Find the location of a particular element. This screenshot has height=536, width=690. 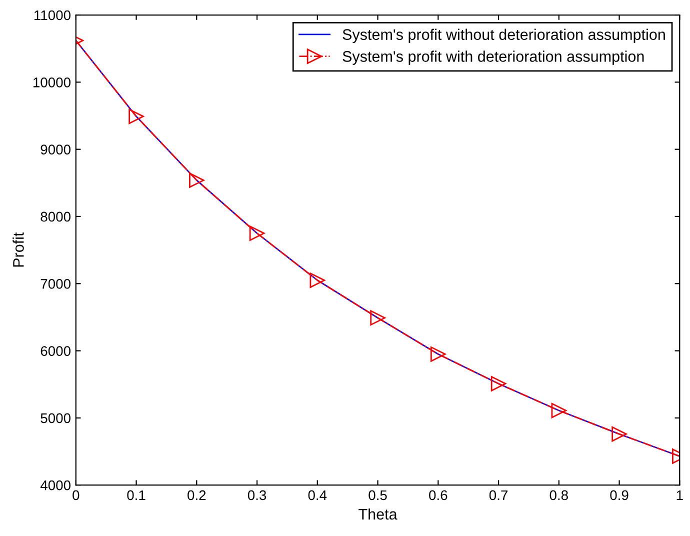

x-tick-label: 0.6 is located at coordinates (438, 495).